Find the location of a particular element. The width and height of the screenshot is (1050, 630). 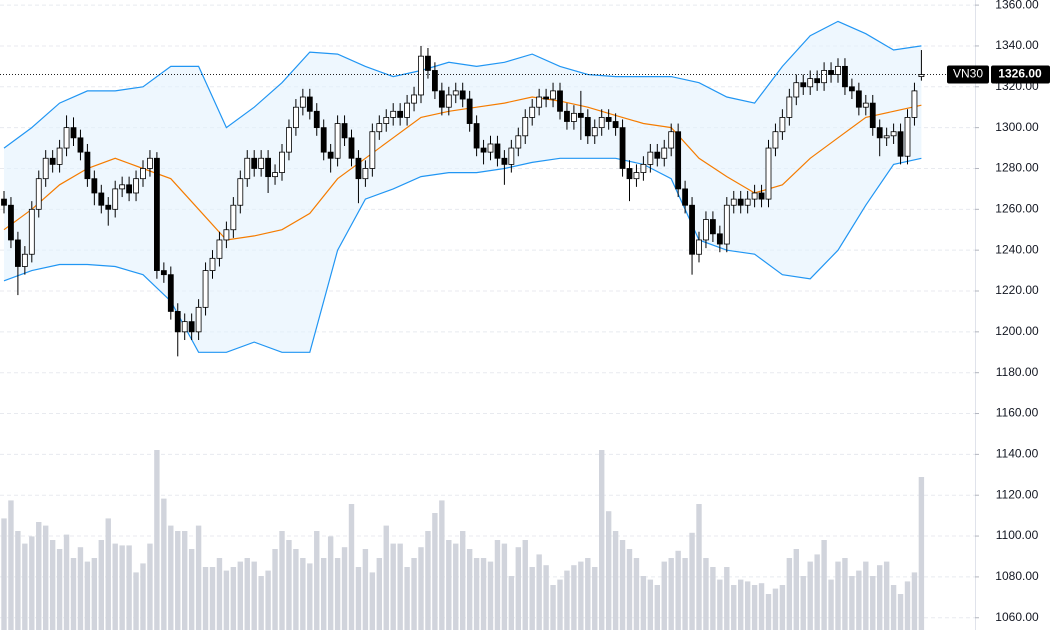

y-tick-label: 1240.00 is located at coordinates (1017, 249).